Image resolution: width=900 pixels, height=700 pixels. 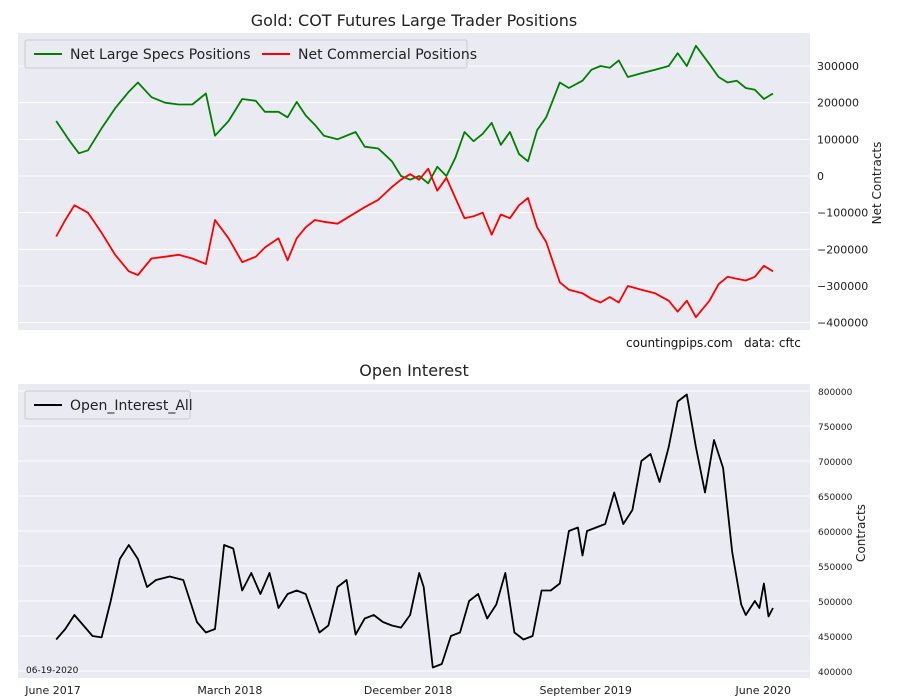 What do you see at coordinates (835, 498) in the screenshot?
I see `bottom-y-tick-label: 650000` at bounding box center [835, 498].